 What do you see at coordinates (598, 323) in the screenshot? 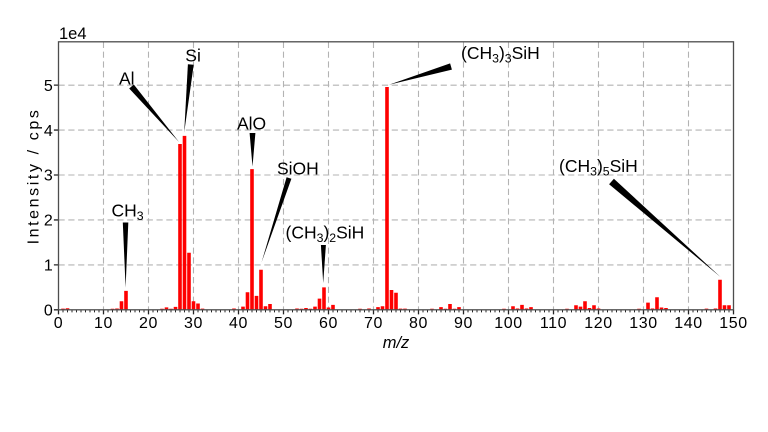
I see `svg-text: 120` at bounding box center [598, 323].